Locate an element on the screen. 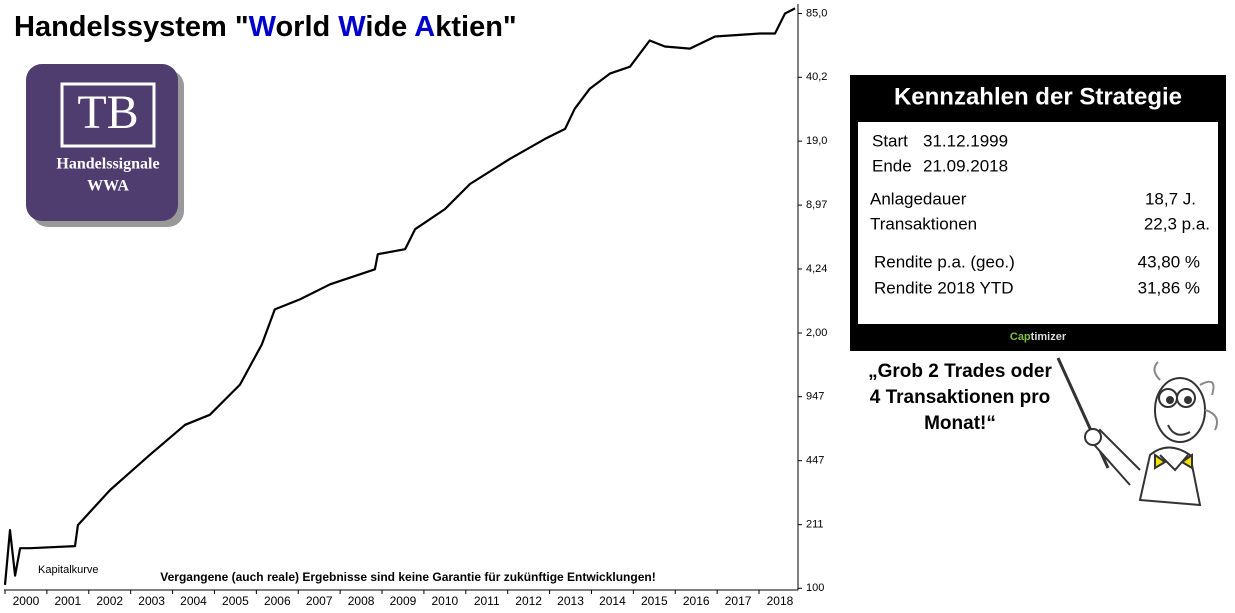 The width and height of the screenshot is (1235, 613). brand: Captimizer is located at coordinates (1038, 337).